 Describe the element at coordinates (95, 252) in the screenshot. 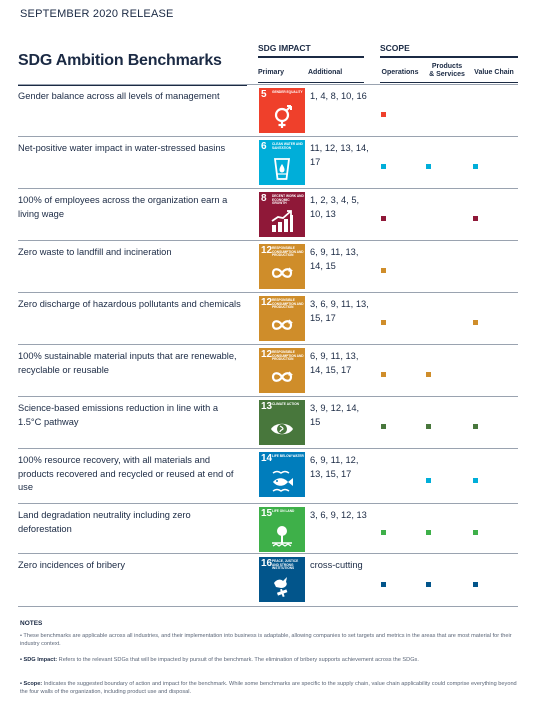

I see `benchmark-label: Zero waste to landfill and incineration` at that location.